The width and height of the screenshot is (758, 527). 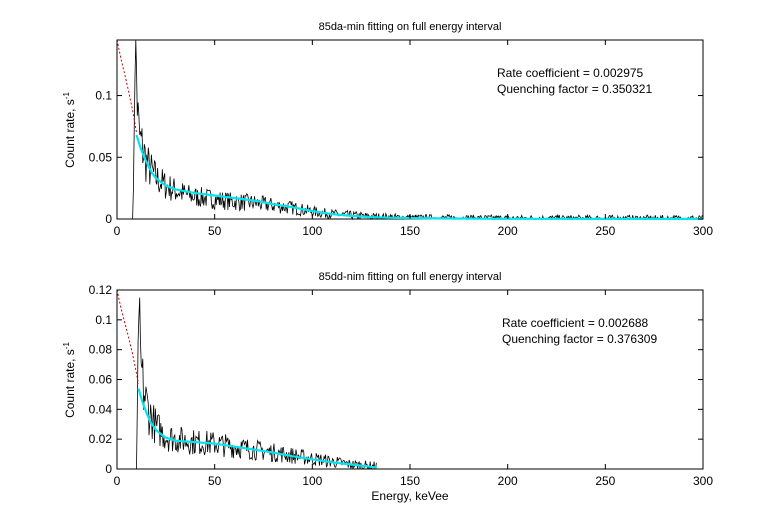 What do you see at coordinates (575, 323) in the screenshot?
I see `annotation-rate-coefficient: Rate coefficient = 0.002688` at bounding box center [575, 323].